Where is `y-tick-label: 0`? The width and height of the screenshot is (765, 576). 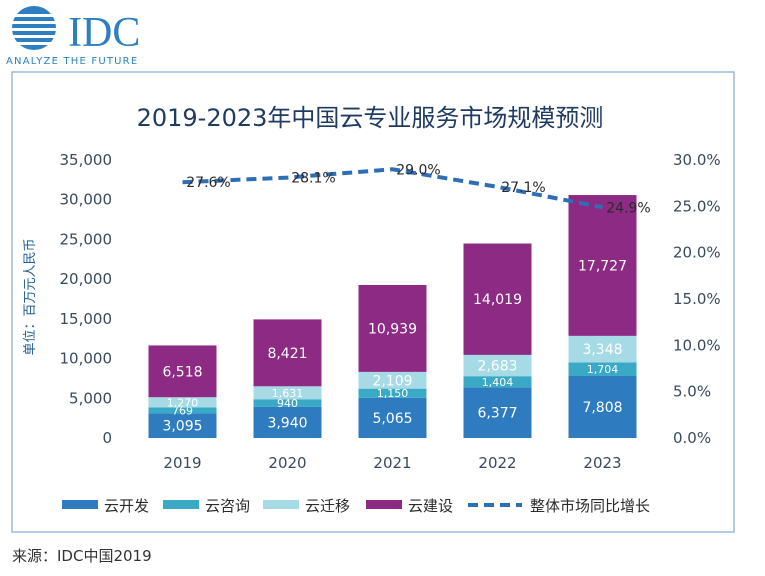 y-tick-label: 0 is located at coordinates (107, 438).